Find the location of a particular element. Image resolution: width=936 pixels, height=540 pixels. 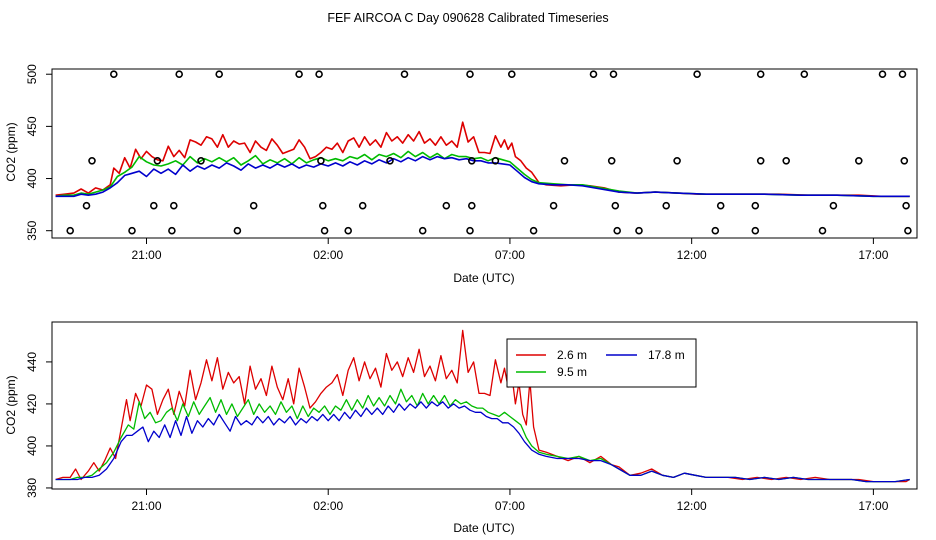

bottom-x-tick-label: 12:00 is located at coordinates (692, 506).